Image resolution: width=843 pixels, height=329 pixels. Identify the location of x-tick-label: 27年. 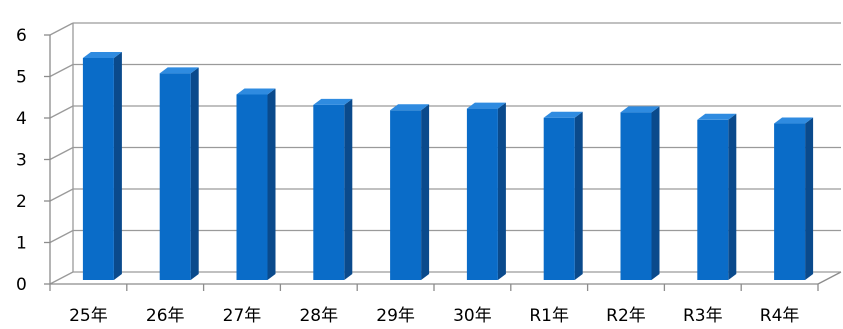
(242, 316).